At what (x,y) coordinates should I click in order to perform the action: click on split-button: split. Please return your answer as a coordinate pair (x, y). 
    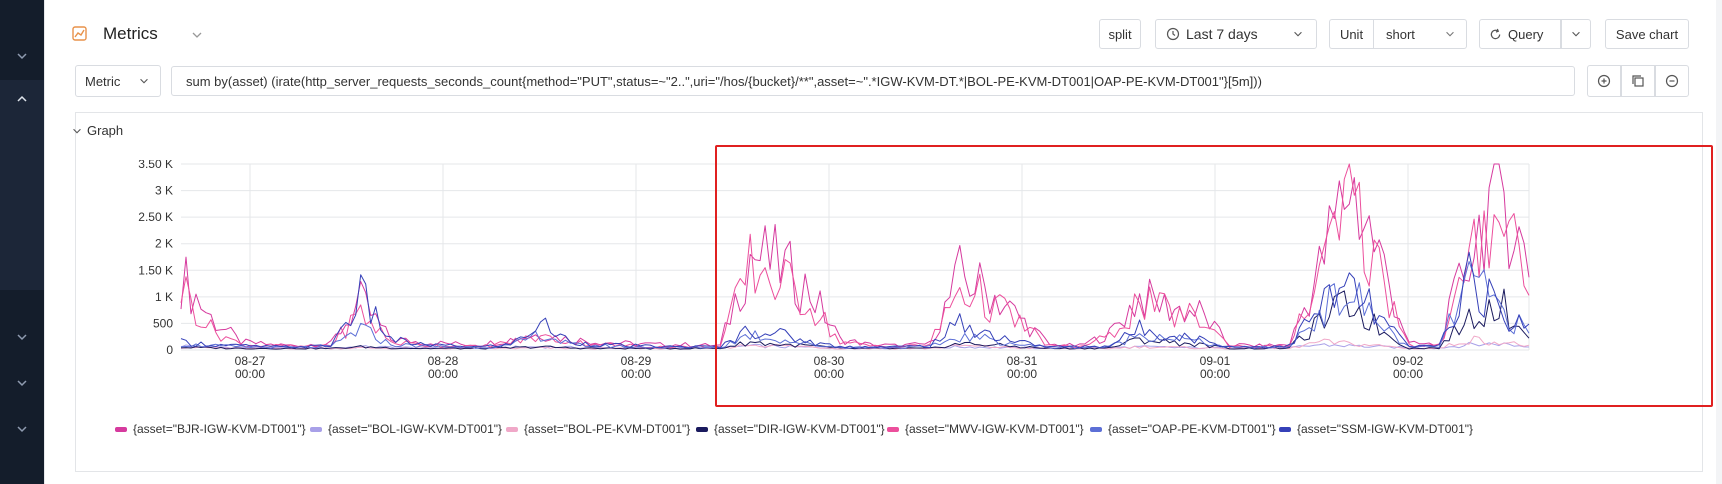
    Looking at the image, I should click on (1120, 34).